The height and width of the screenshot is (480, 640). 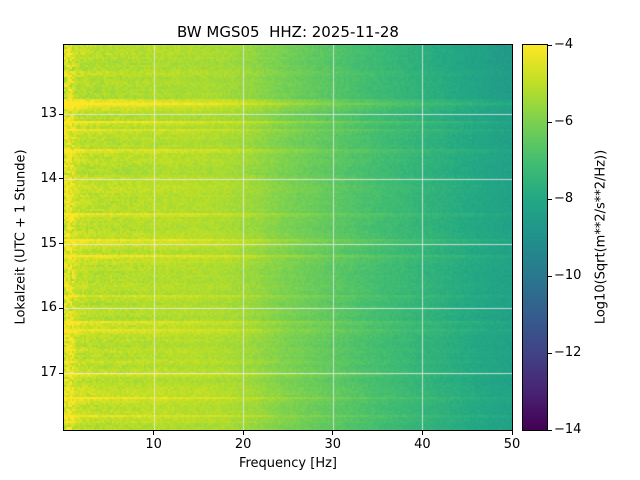 What do you see at coordinates (48, 114) in the screenshot?
I see `y-tick-label: 13` at bounding box center [48, 114].